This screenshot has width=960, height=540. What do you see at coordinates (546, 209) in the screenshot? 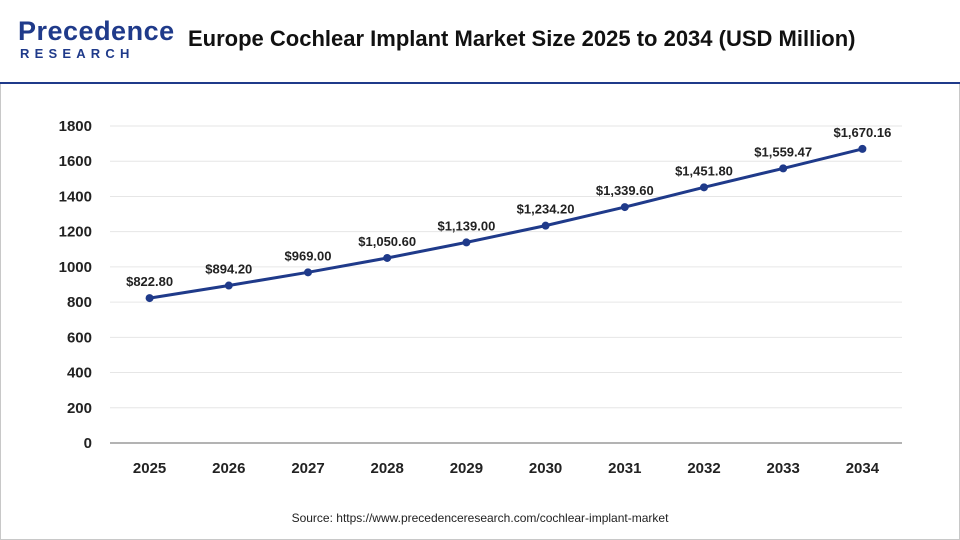
I see `data-label: $1,234.20` at bounding box center [546, 209].